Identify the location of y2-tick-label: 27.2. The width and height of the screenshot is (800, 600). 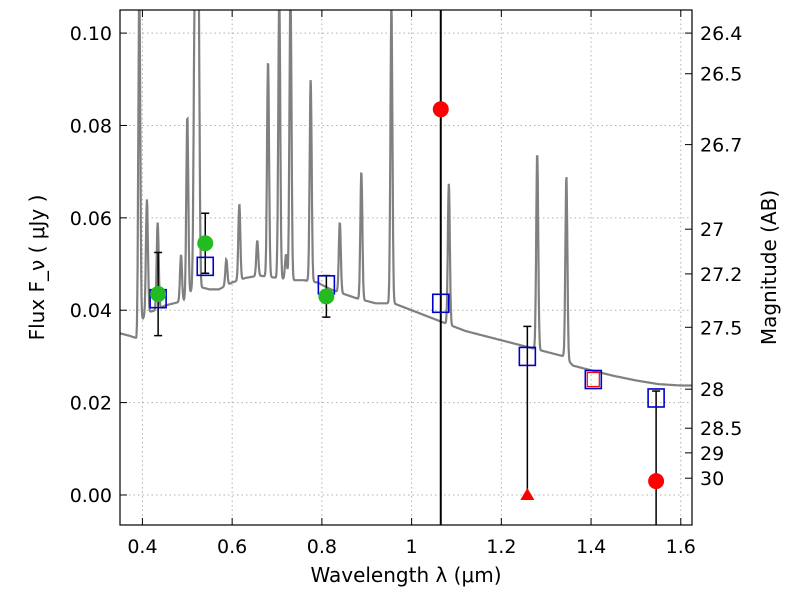
(721, 275).